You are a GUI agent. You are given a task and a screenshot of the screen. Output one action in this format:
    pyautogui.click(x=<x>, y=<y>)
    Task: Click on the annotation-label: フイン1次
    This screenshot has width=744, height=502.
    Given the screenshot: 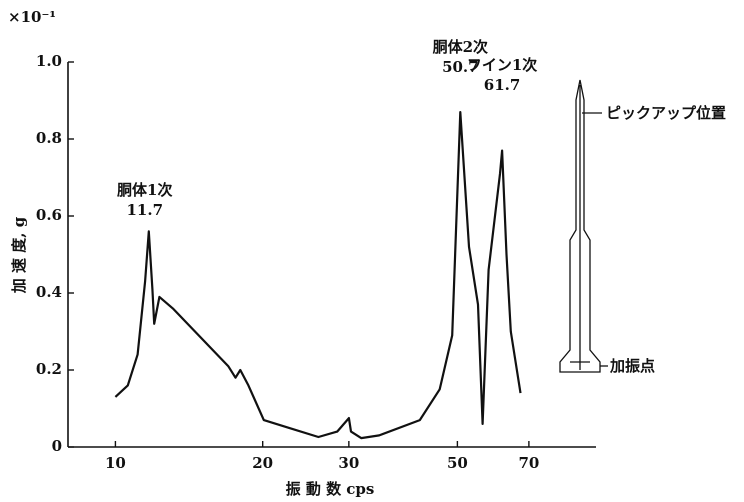 What is the action you would take?
    pyautogui.click(x=502, y=65)
    